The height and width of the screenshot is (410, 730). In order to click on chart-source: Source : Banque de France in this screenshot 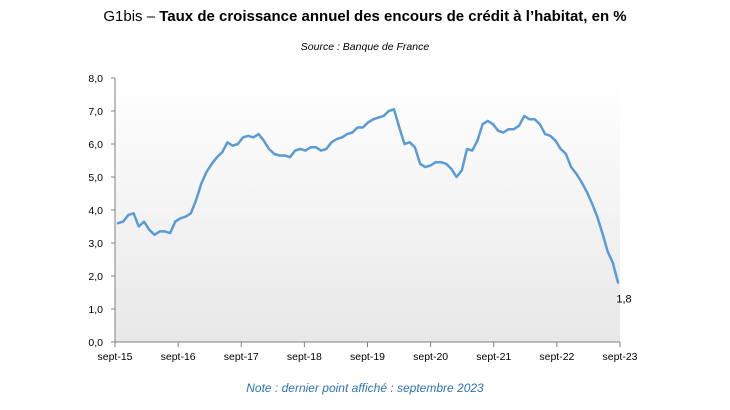, I will do `click(365, 47)`.